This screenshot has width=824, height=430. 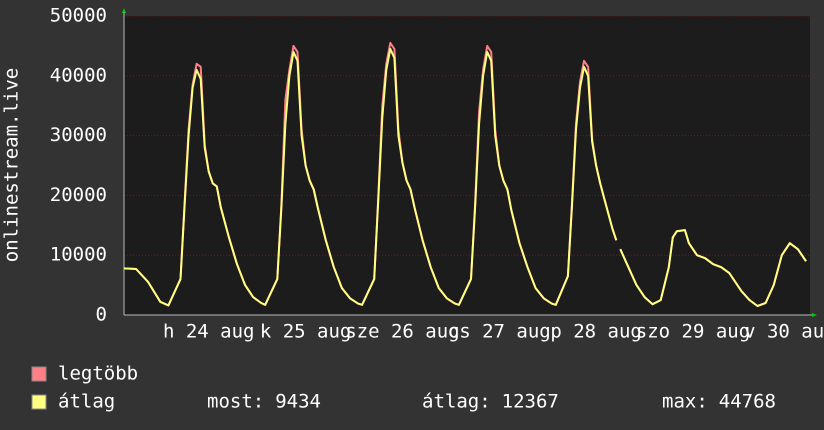 What do you see at coordinates (209, 332) in the screenshot?
I see `x-tick-label: h 24 aug` at bounding box center [209, 332].